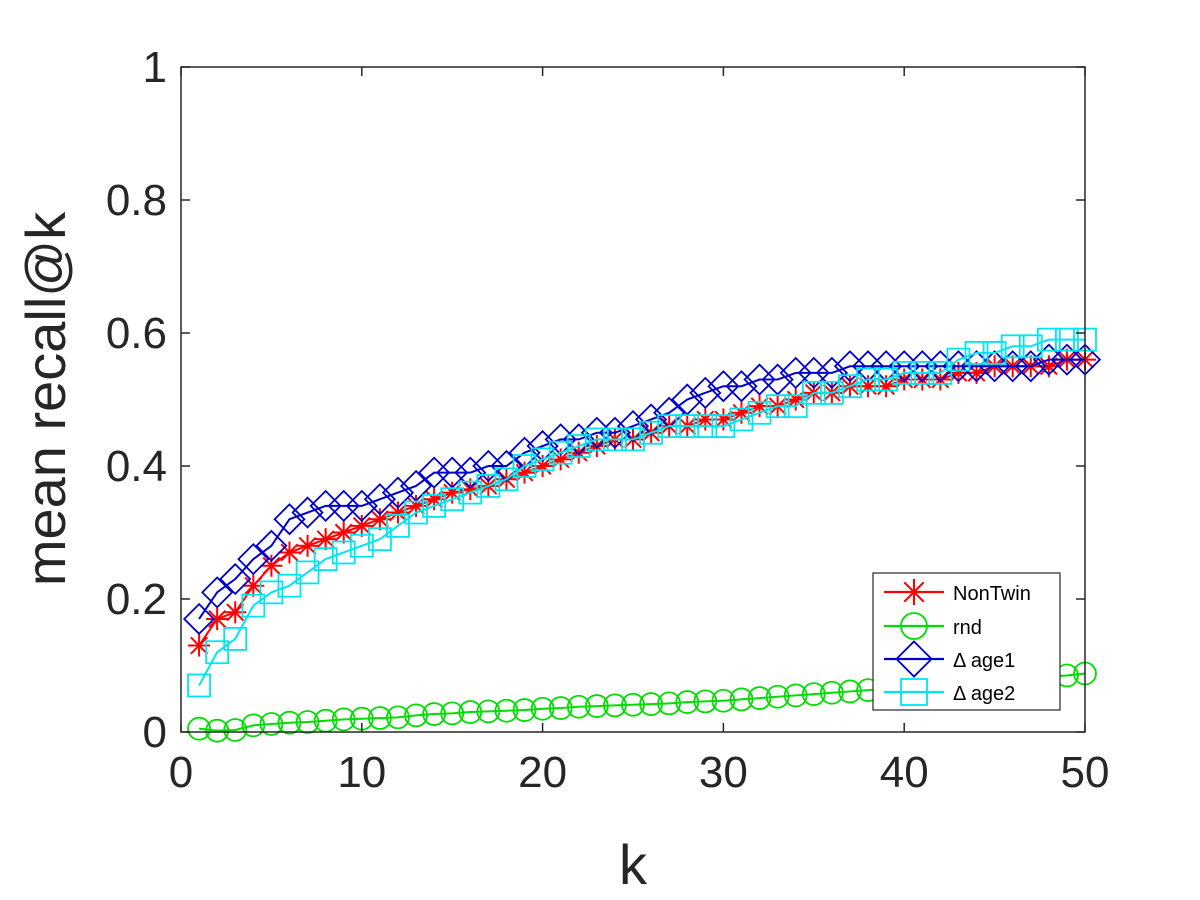 This screenshot has width=1200, height=900. I want to click on x-tick-label: 0, so click(181, 772).